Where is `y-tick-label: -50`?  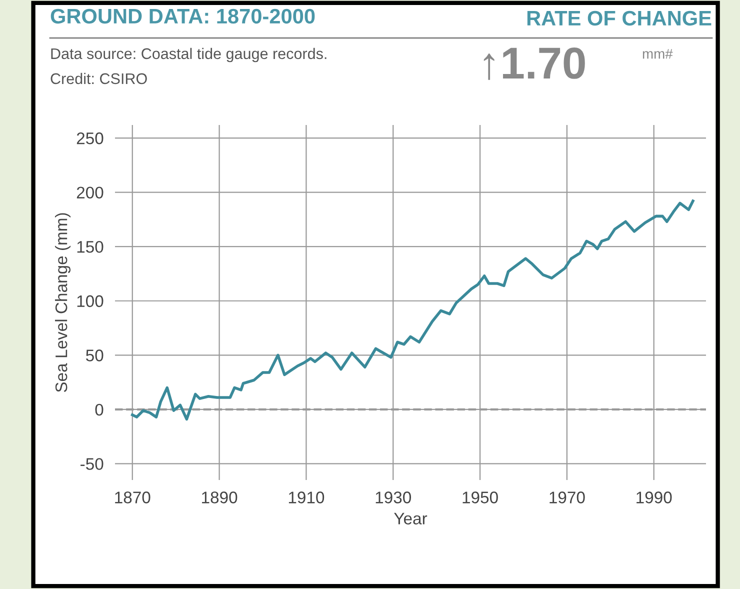 y-tick-label: -50 is located at coordinates (92, 464).